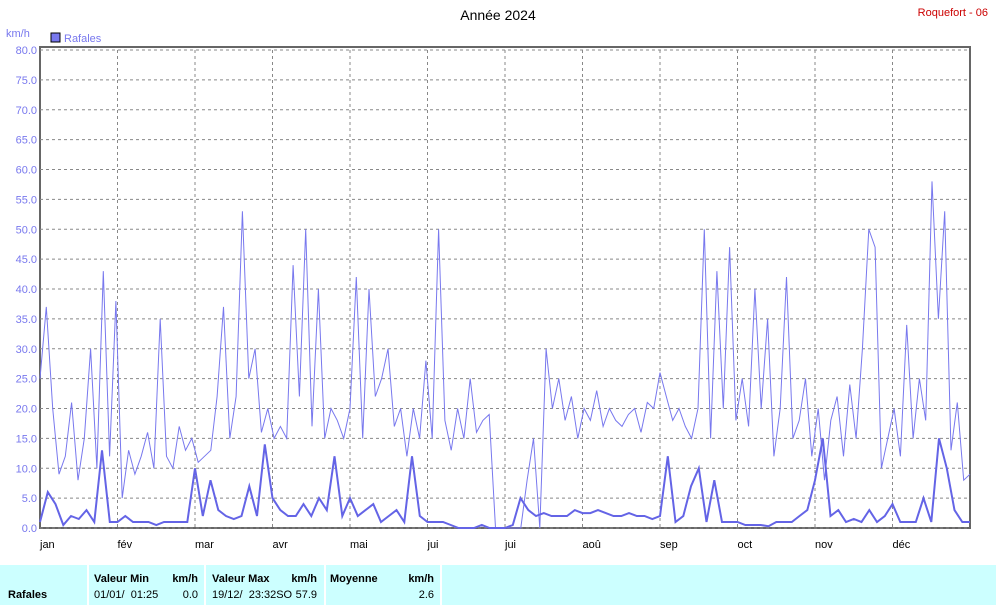 The image size is (996, 605). Describe the element at coordinates (125, 545) in the screenshot. I see `x-tick-label: fév` at that location.